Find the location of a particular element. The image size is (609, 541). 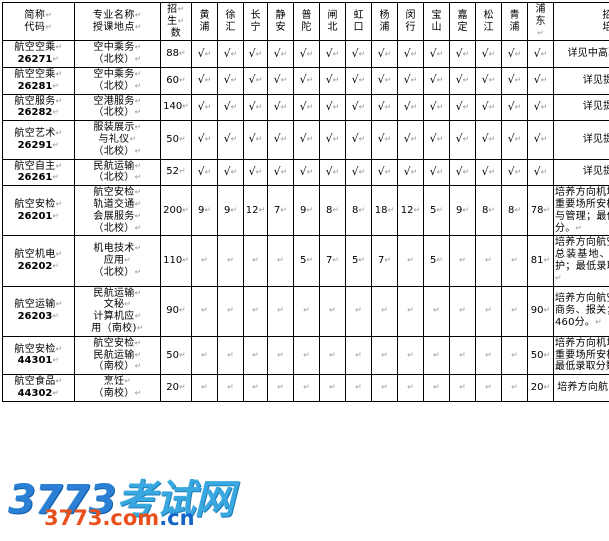

watermark-site-name: 考试网 is located at coordinates (174, 500).